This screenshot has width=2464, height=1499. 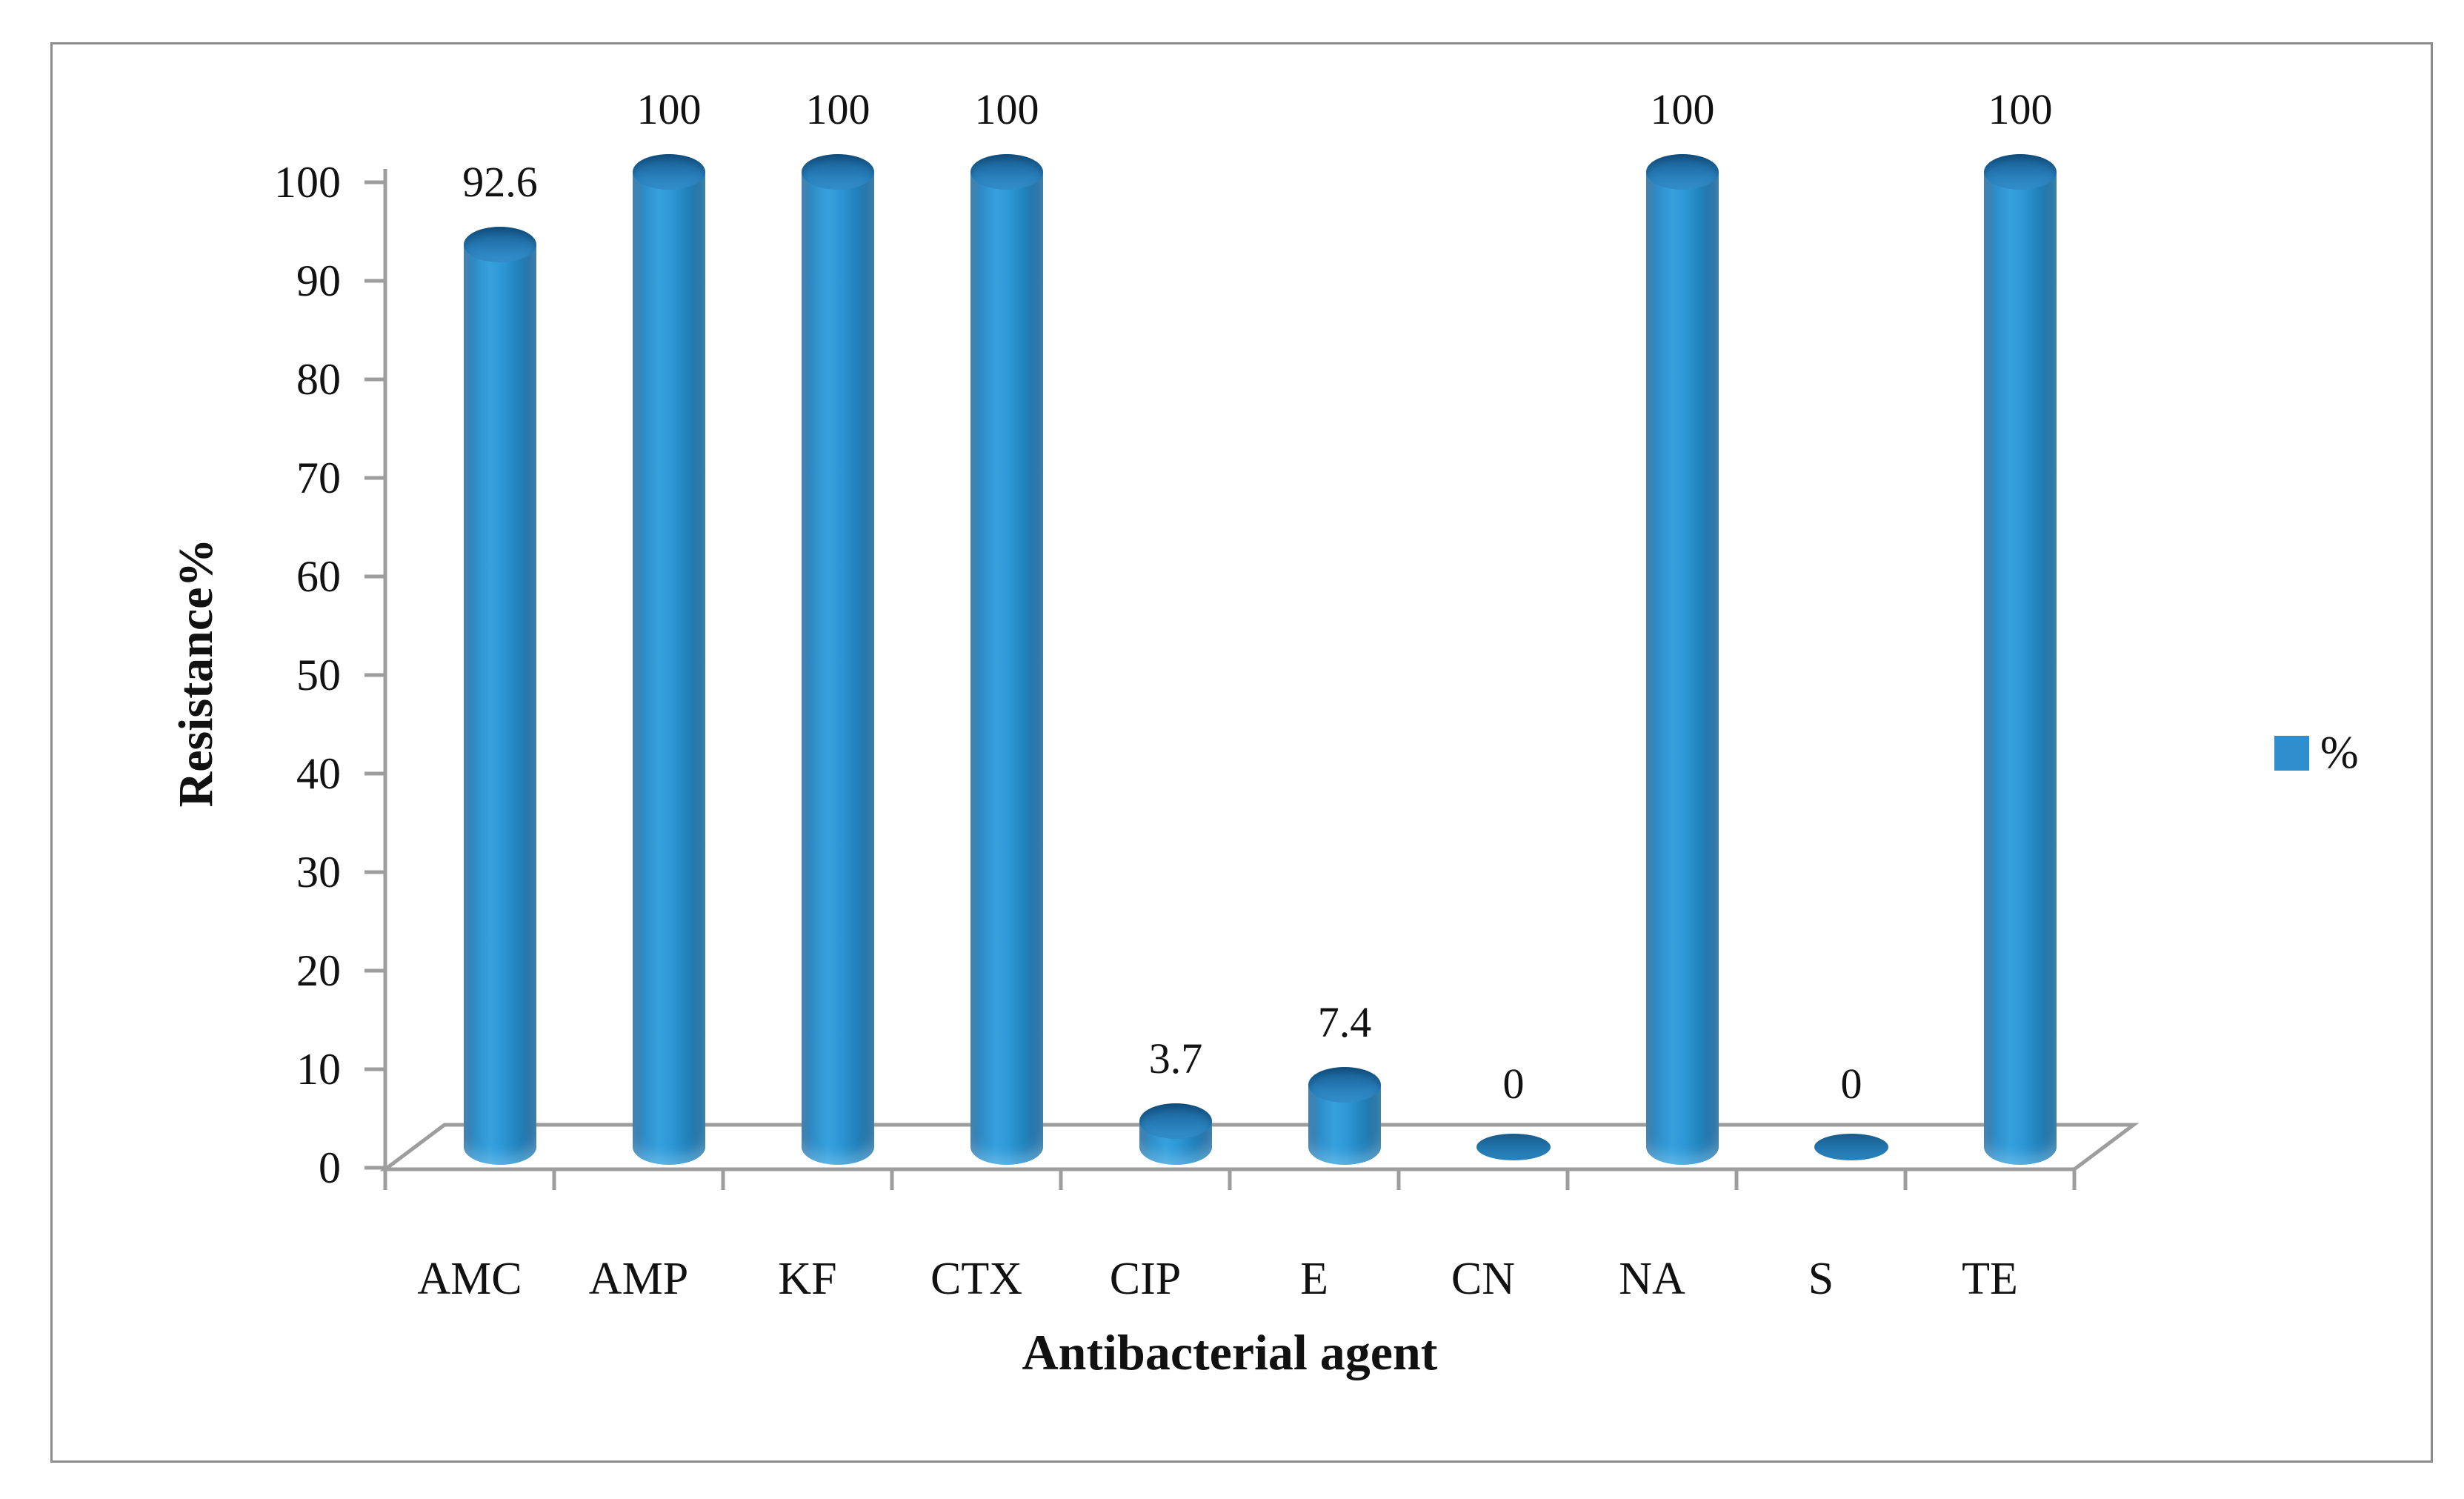 What do you see at coordinates (2292, 753) in the screenshot?
I see `legend-swatch-icon` at bounding box center [2292, 753].